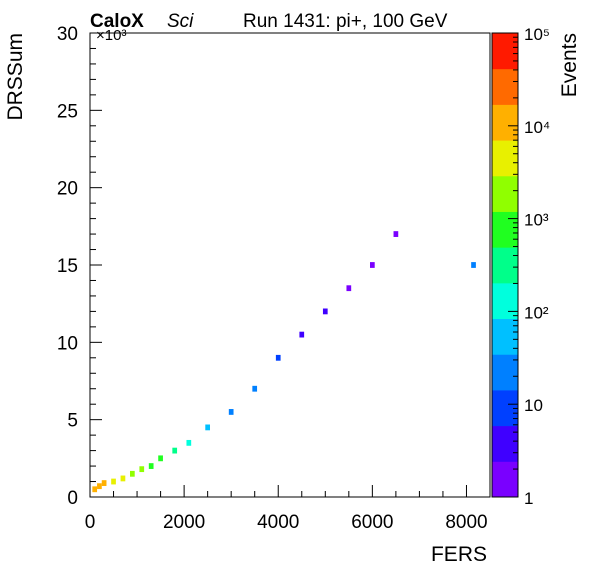 The image size is (596, 572). What do you see at coordinates (466, 522) in the screenshot?
I see `x-tick-label: 8000` at bounding box center [466, 522].